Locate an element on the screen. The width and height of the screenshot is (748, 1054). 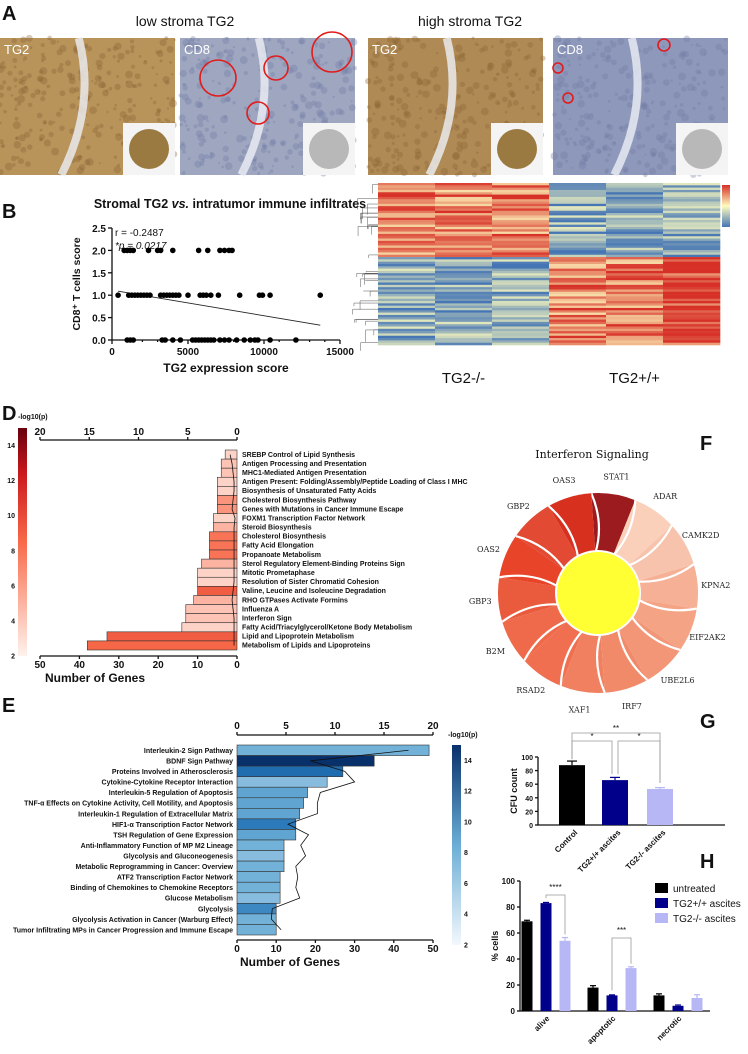
pathway-label: Cholesterol Biosynthesis Pathway is located at coordinates (299, 500).